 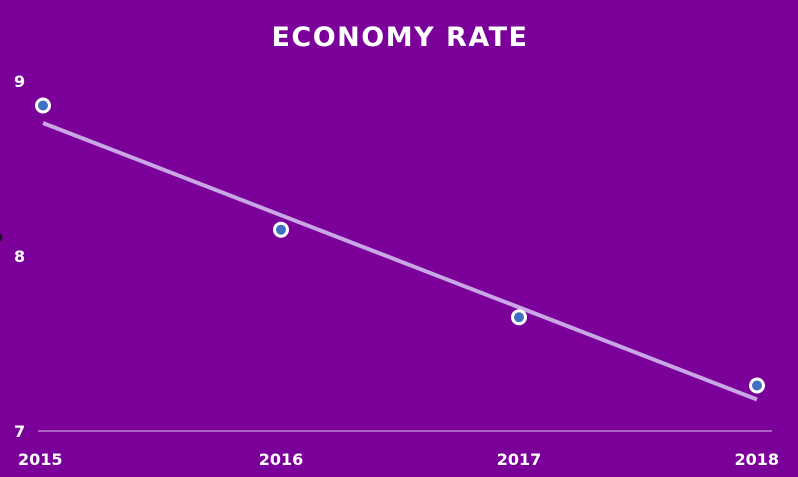 I want to click on x-tick-label: 2015, so click(x=40, y=459).